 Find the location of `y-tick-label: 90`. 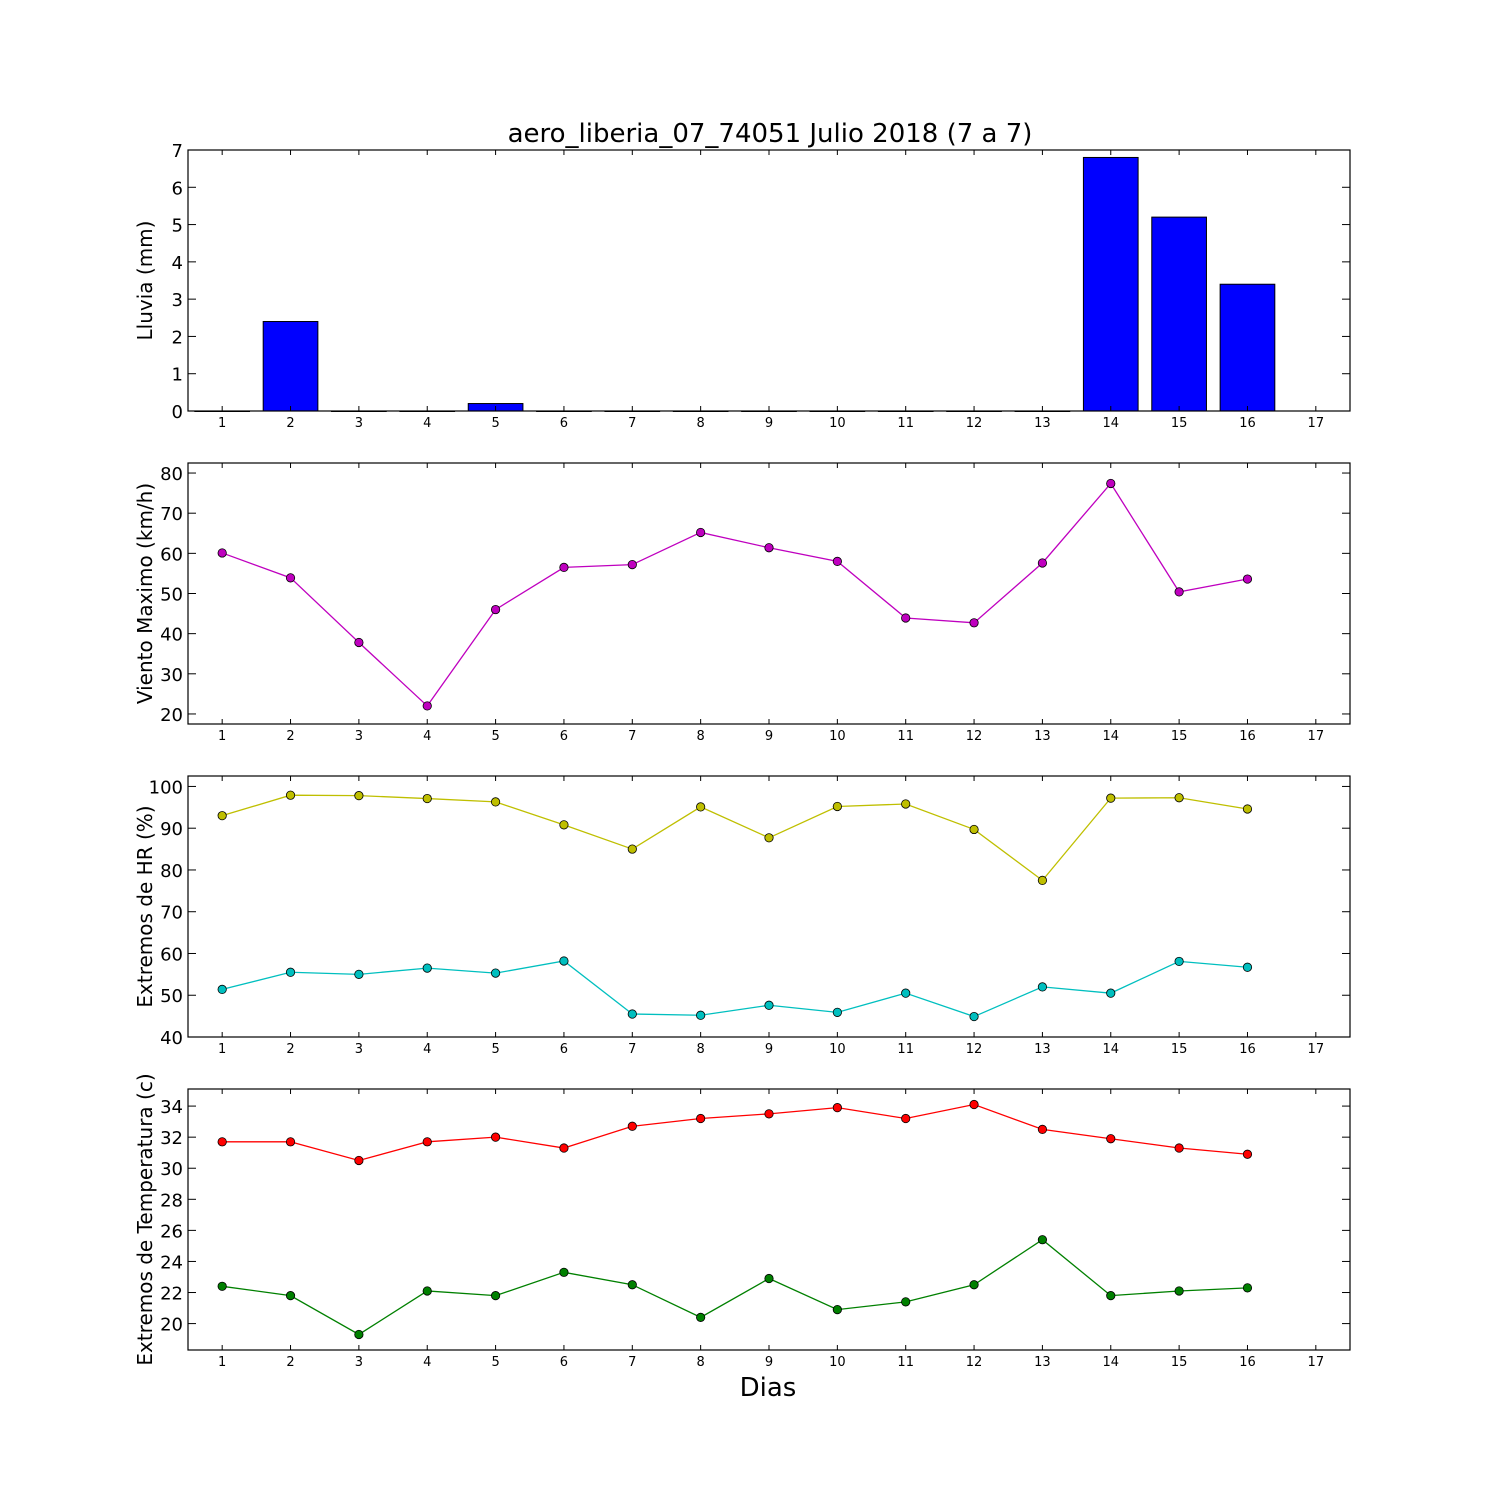

y-tick-label: 90 is located at coordinates (171, 829).